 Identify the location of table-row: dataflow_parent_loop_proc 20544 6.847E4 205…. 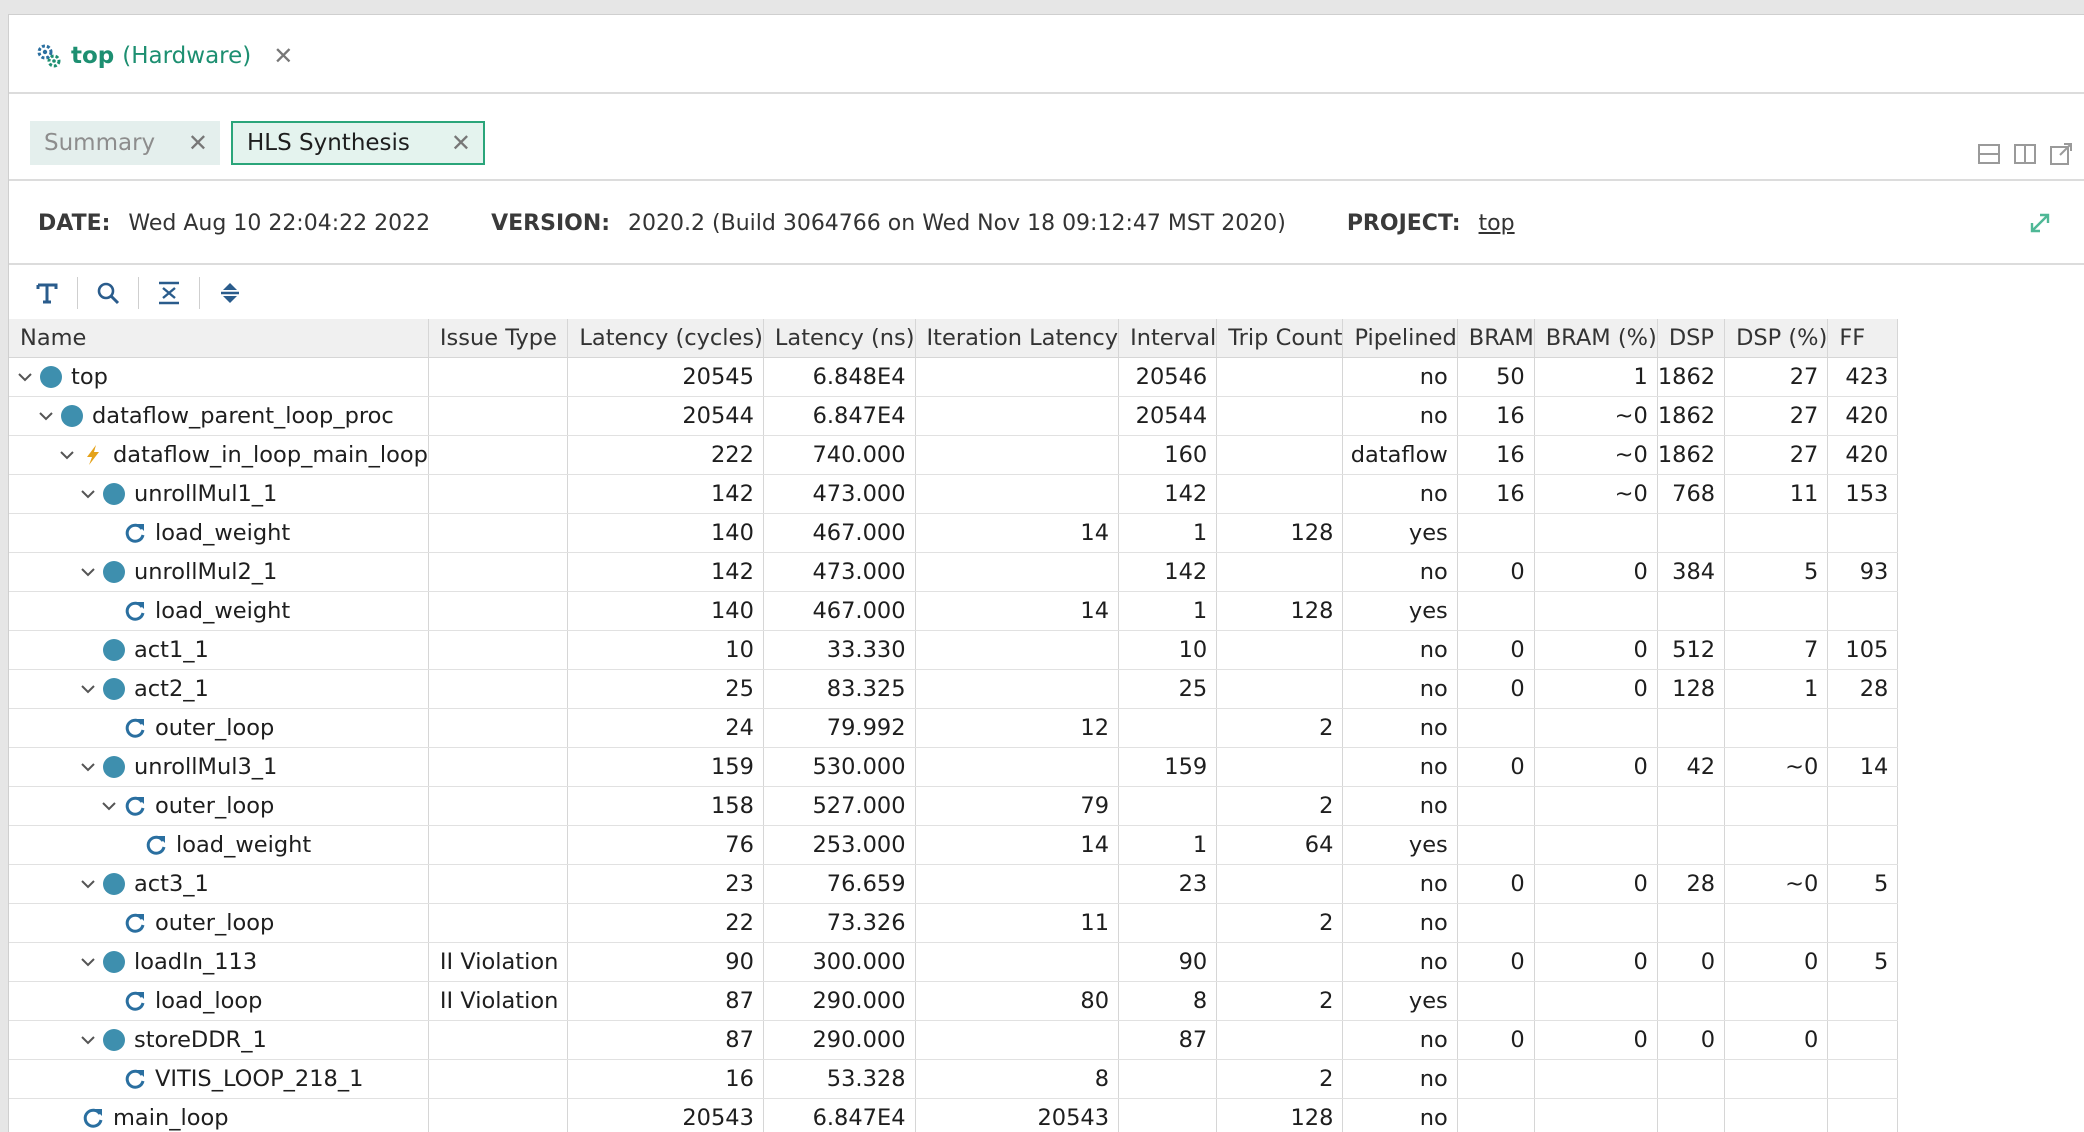
(954, 416).